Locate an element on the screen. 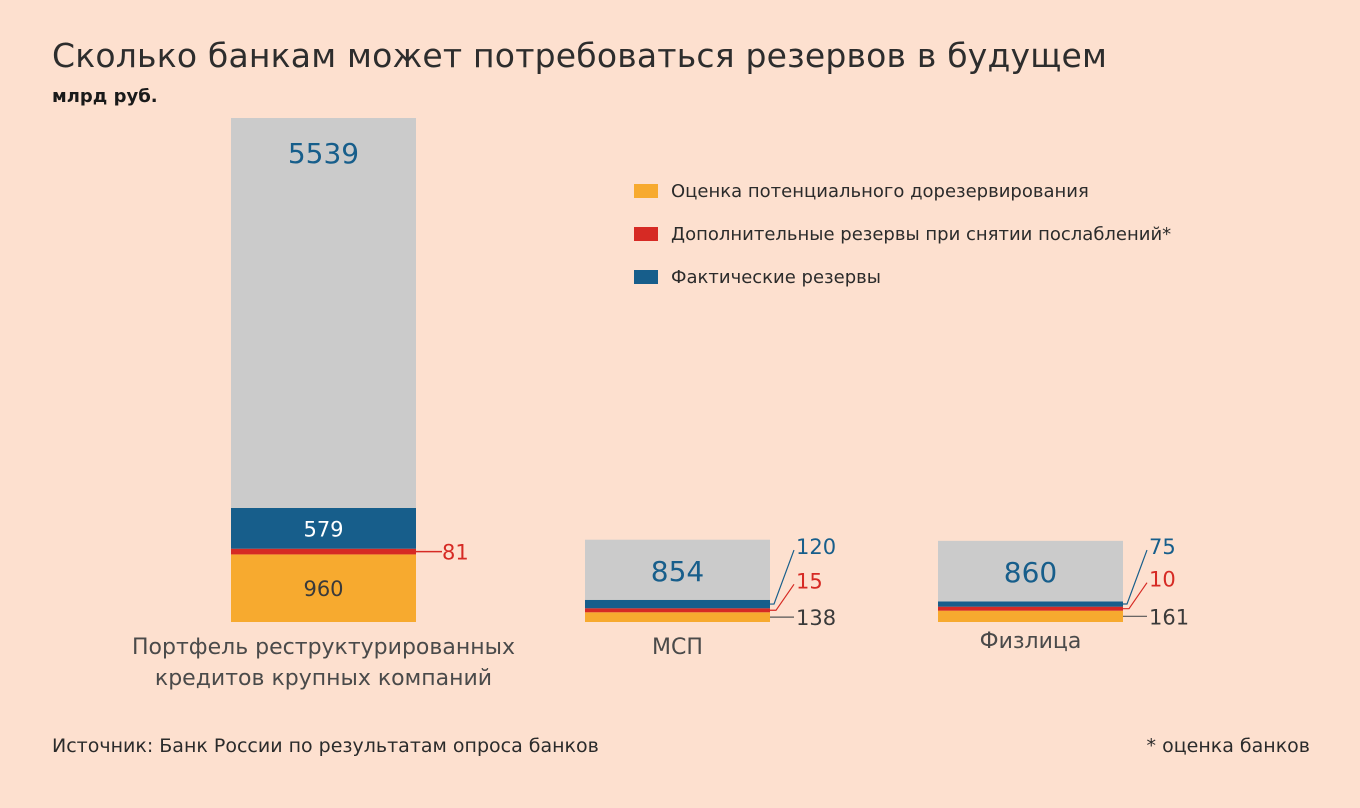 This screenshot has height=808, width=1360. category-label-2-line-0: Физлица is located at coordinates (1031, 641).